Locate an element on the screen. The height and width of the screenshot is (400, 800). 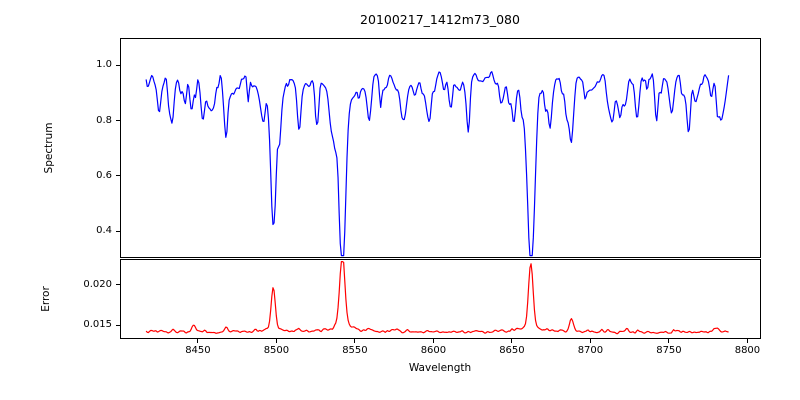
x-axis-label: Wavelength is located at coordinates (440, 368).